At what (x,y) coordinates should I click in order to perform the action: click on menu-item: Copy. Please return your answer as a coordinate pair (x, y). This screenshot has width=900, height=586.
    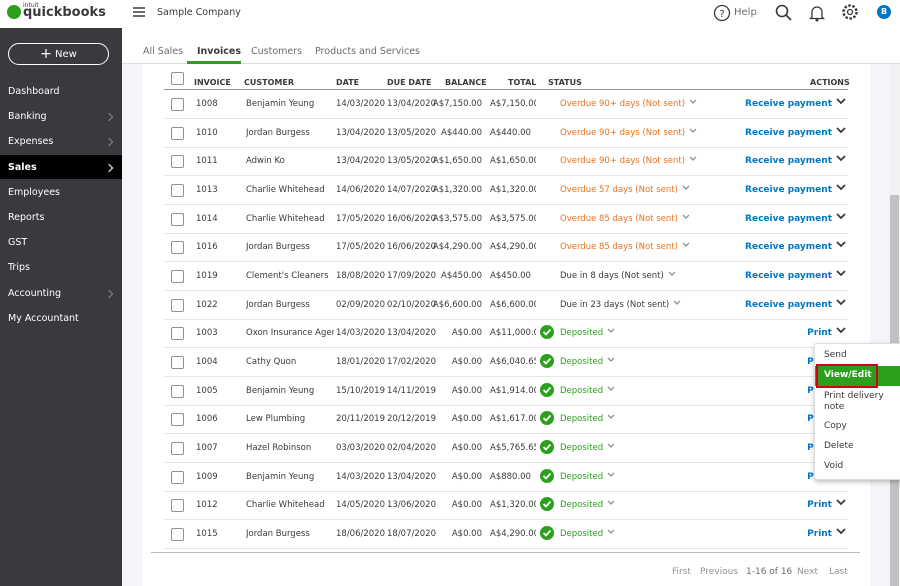
    Looking at the image, I should click on (835, 426).